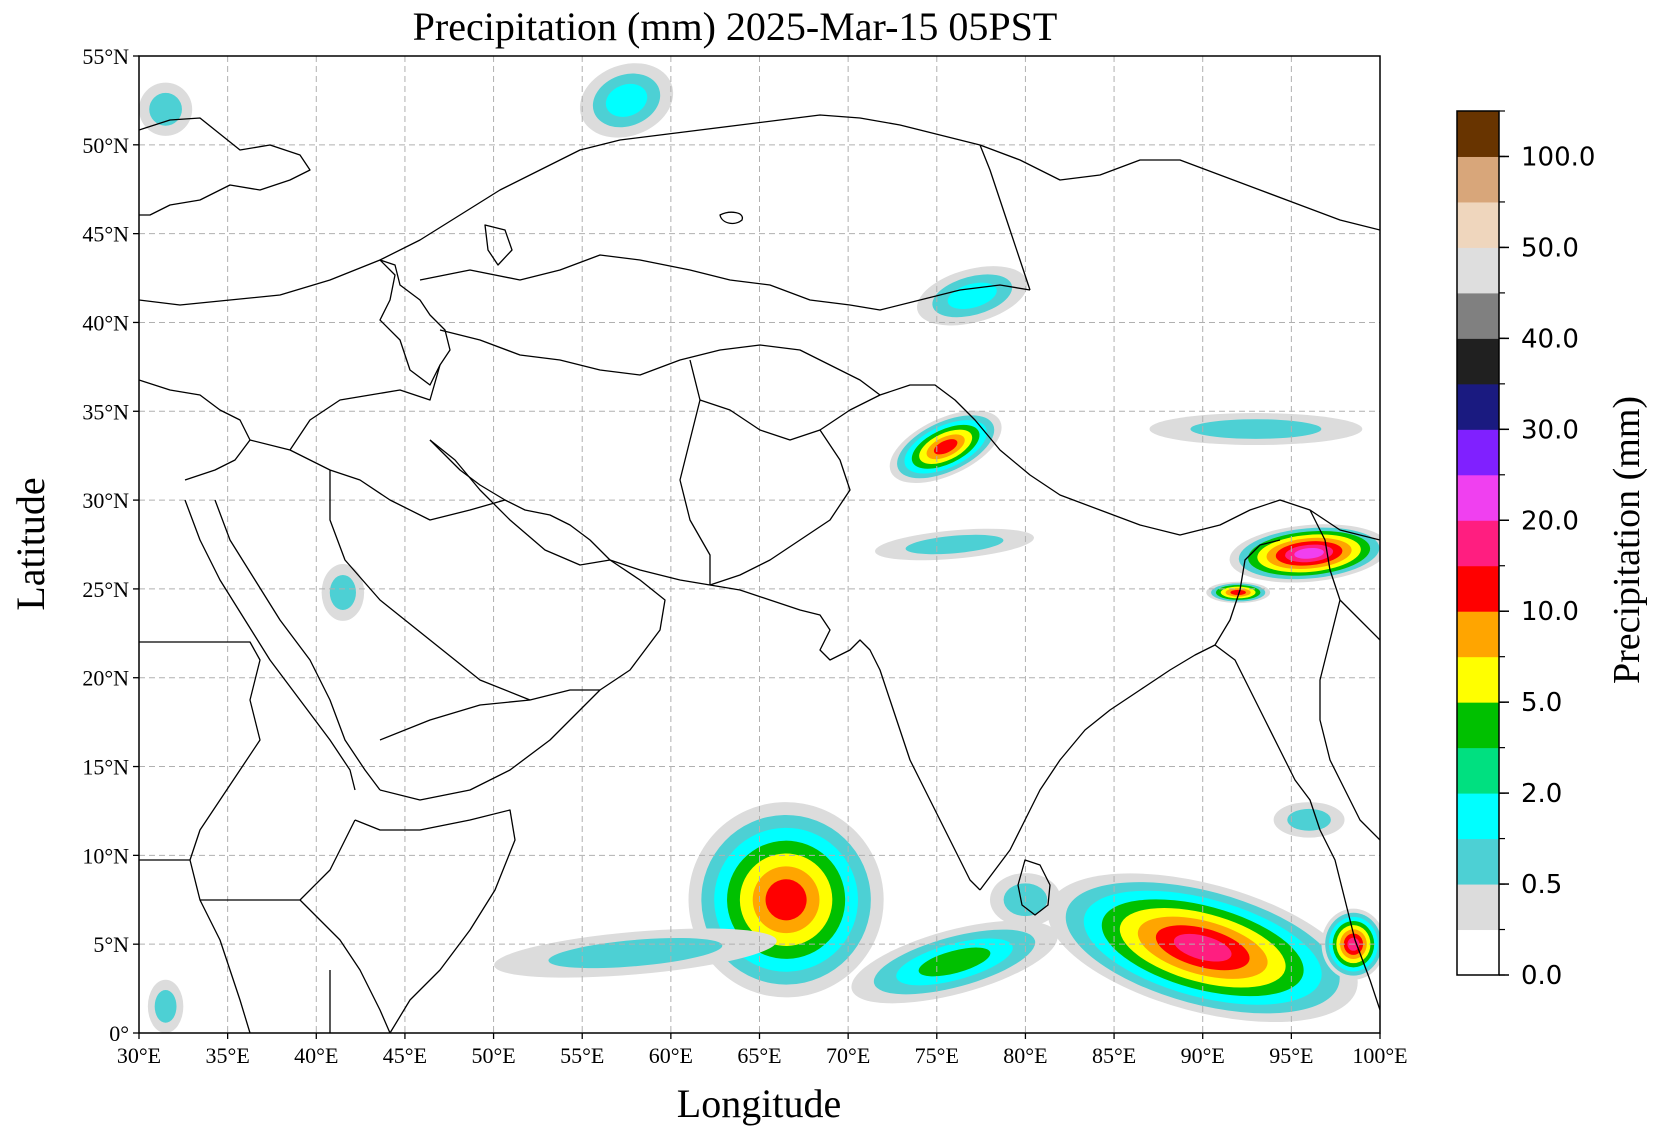 The height and width of the screenshot is (1136, 1659). I want to click on precip-black-sea-north, so click(166, 109).